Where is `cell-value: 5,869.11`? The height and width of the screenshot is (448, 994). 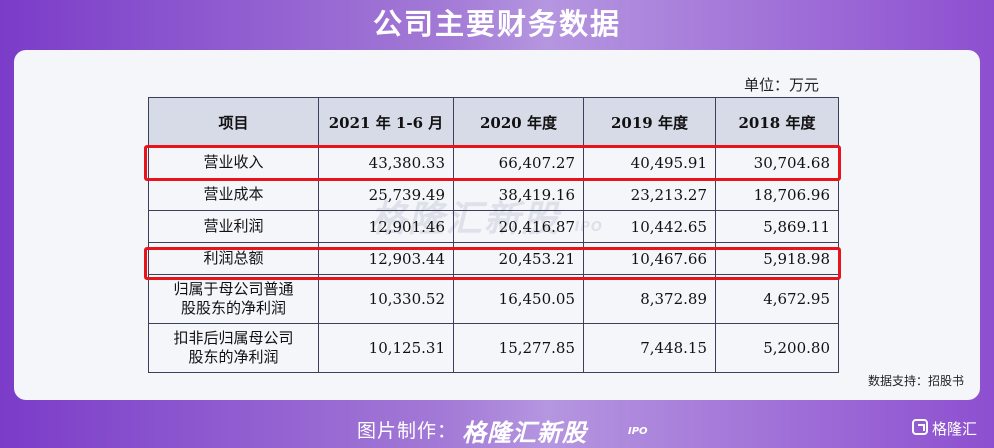 cell-value: 5,869.11 is located at coordinates (777, 226).